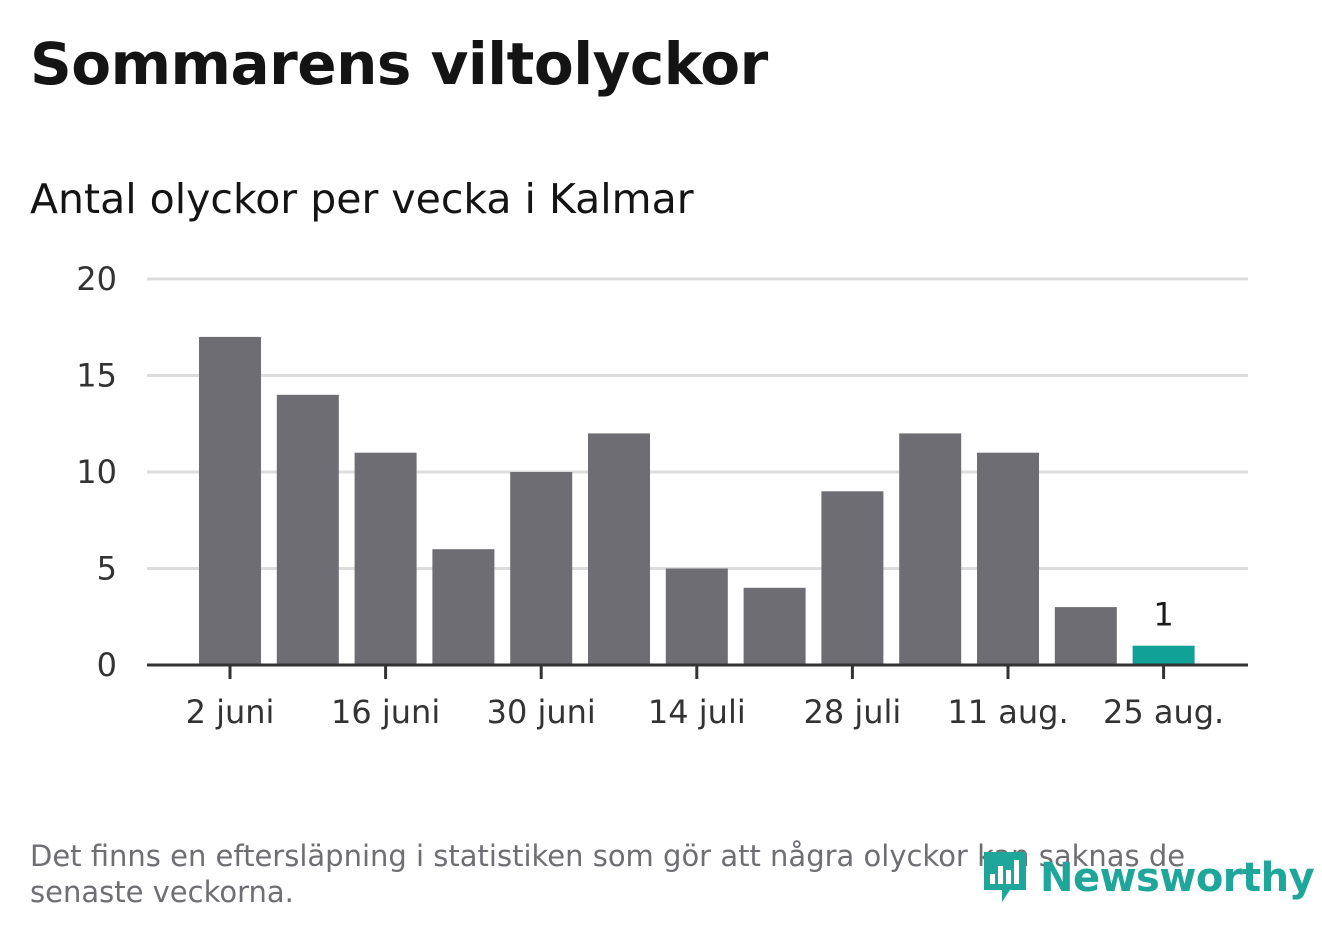 Image resolution: width=1322 pixels, height=939 pixels. What do you see at coordinates (1163, 712) in the screenshot?
I see `x-tick-label-6: 25 aug.` at bounding box center [1163, 712].